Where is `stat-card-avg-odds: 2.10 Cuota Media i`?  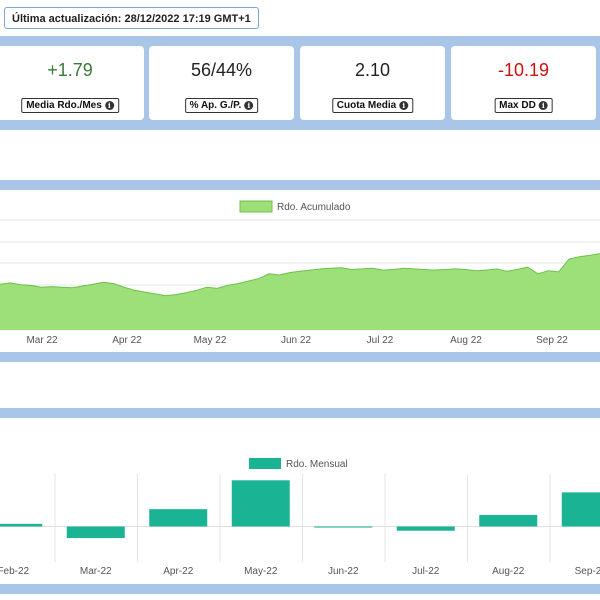 stat-card-avg-odds: 2.10 Cuota Media i is located at coordinates (372, 83).